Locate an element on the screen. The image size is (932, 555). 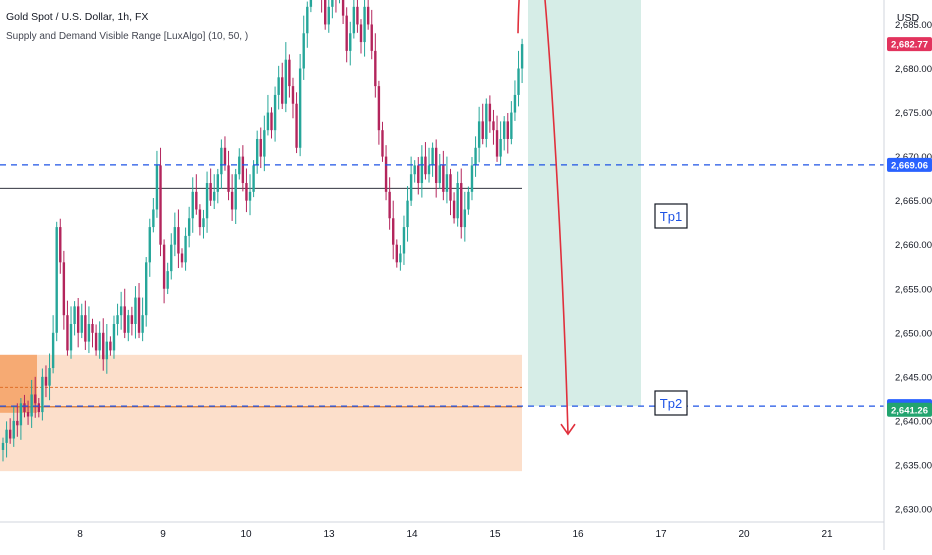
x-tick-label: 8 is located at coordinates (80, 534).